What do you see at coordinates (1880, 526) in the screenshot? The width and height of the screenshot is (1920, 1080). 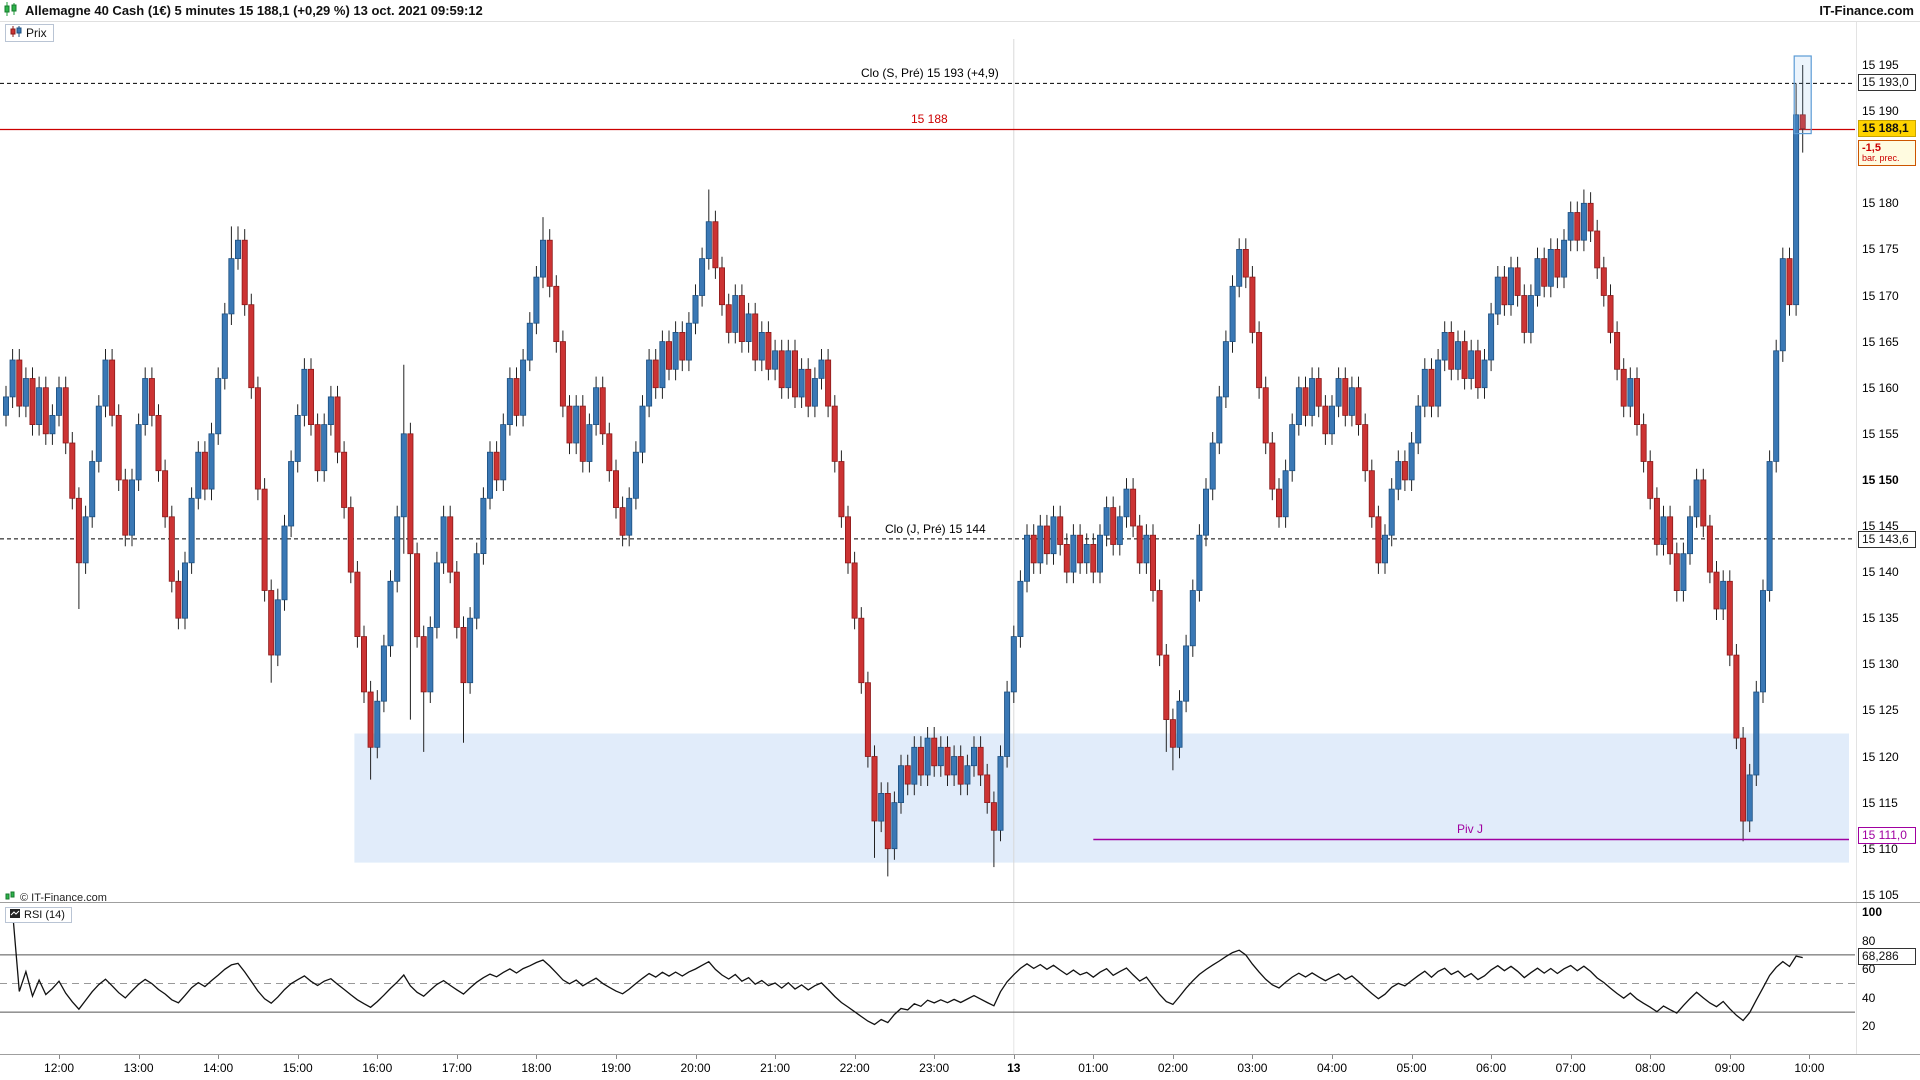 I see `price-tick: 15 145` at bounding box center [1880, 526].